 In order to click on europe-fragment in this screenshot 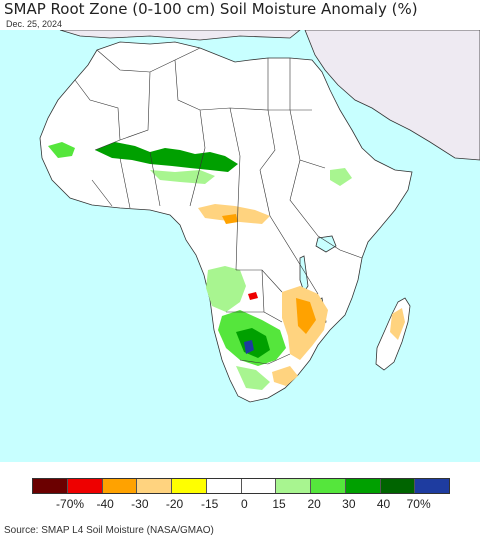, I will do `click(180, 35)`.